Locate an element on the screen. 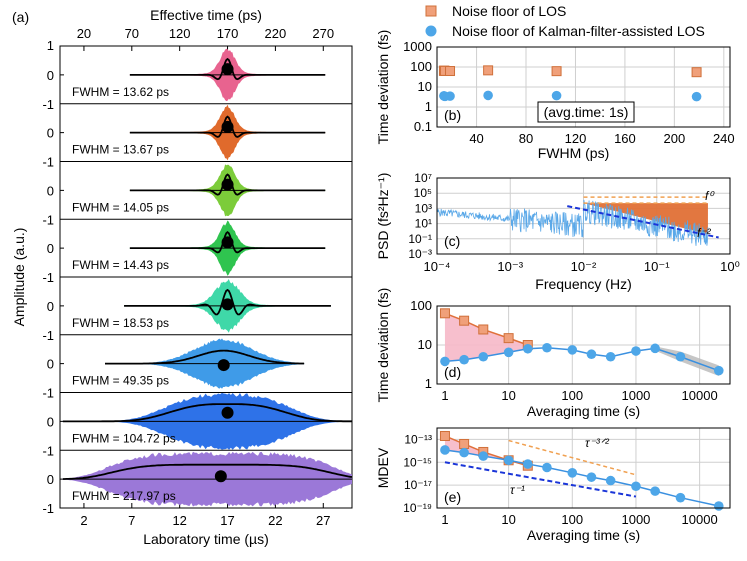 Image resolution: width=747 pixels, height=561 pixels. y-tick-label: 10⁻¹³ is located at coordinates (418, 439).